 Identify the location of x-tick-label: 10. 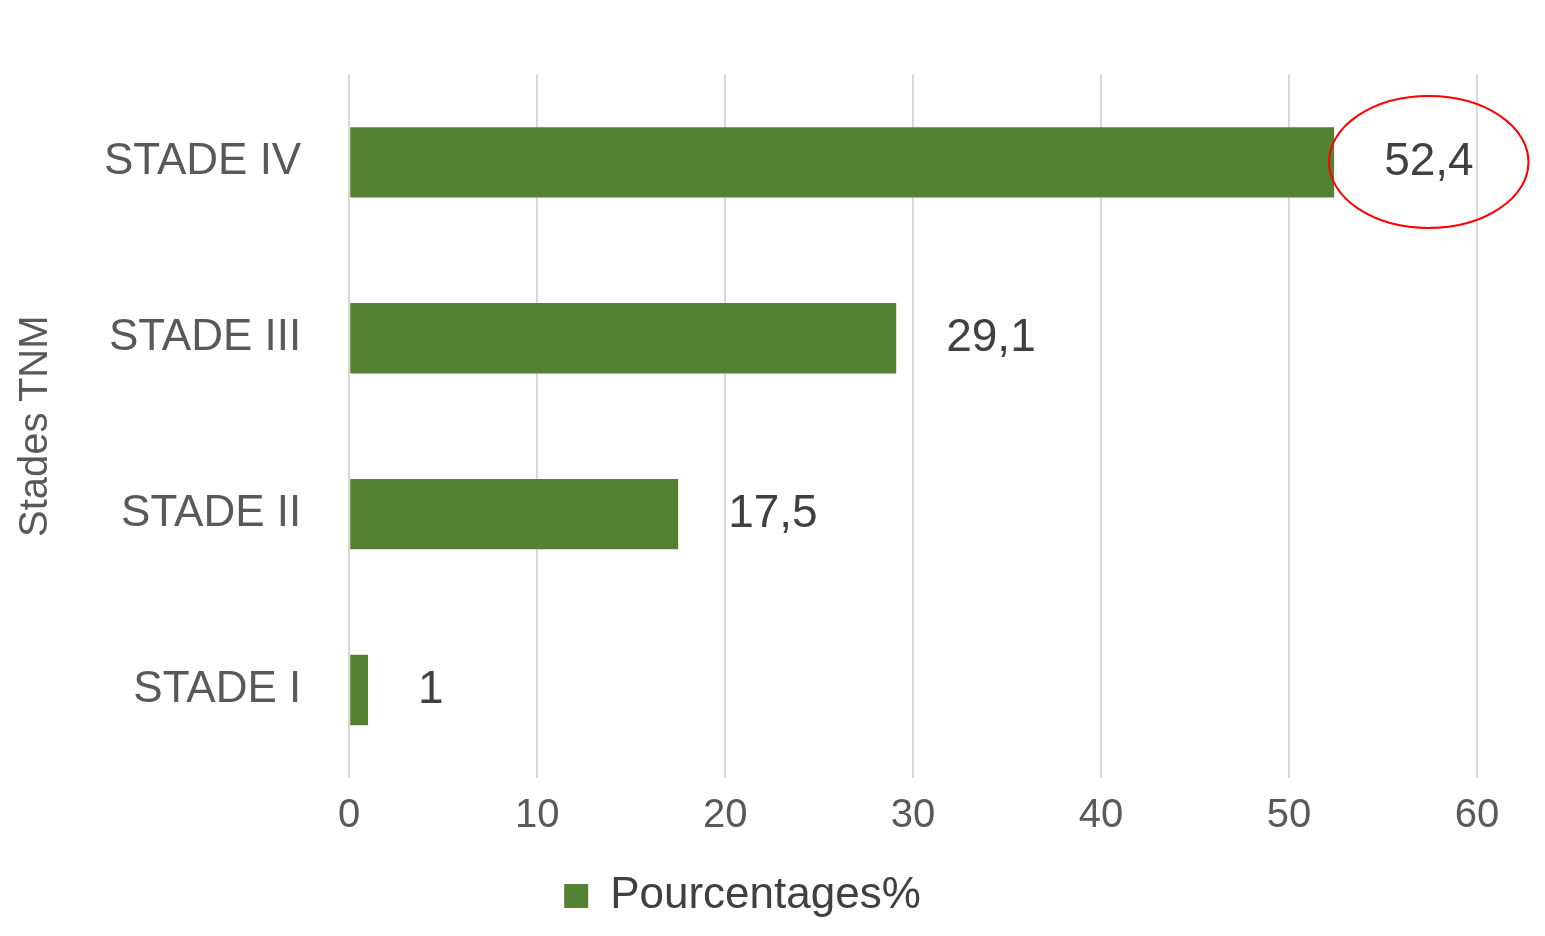
(537, 813).